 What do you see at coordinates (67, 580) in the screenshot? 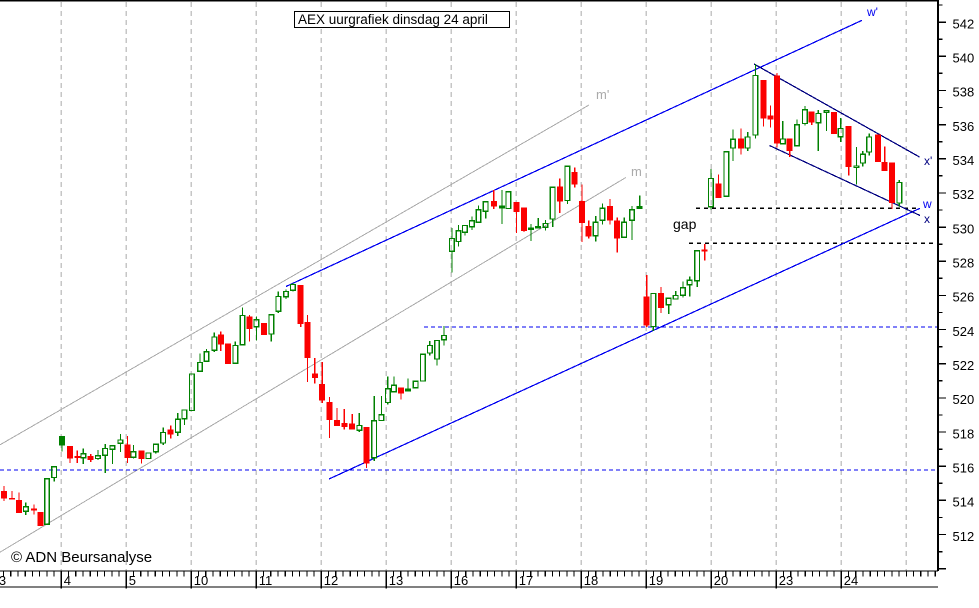
I see `svg-text: 4` at bounding box center [67, 580].